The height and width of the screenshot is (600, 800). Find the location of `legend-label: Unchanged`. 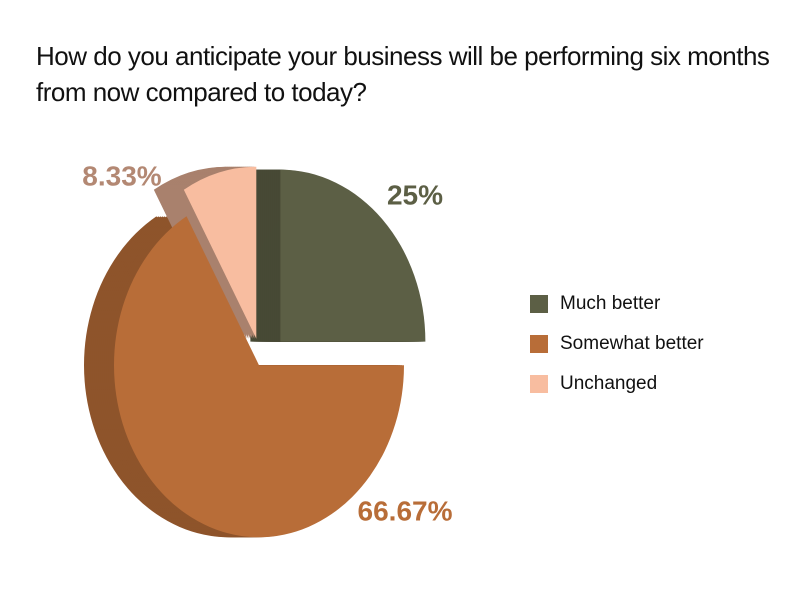

legend-label: Unchanged is located at coordinates (608, 383).